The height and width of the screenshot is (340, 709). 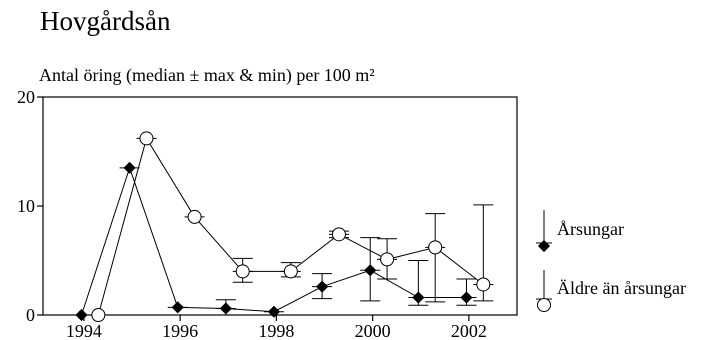 What do you see at coordinates (469, 330) in the screenshot?
I see `x-tick-label: 2002` at bounding box center [469, 330].